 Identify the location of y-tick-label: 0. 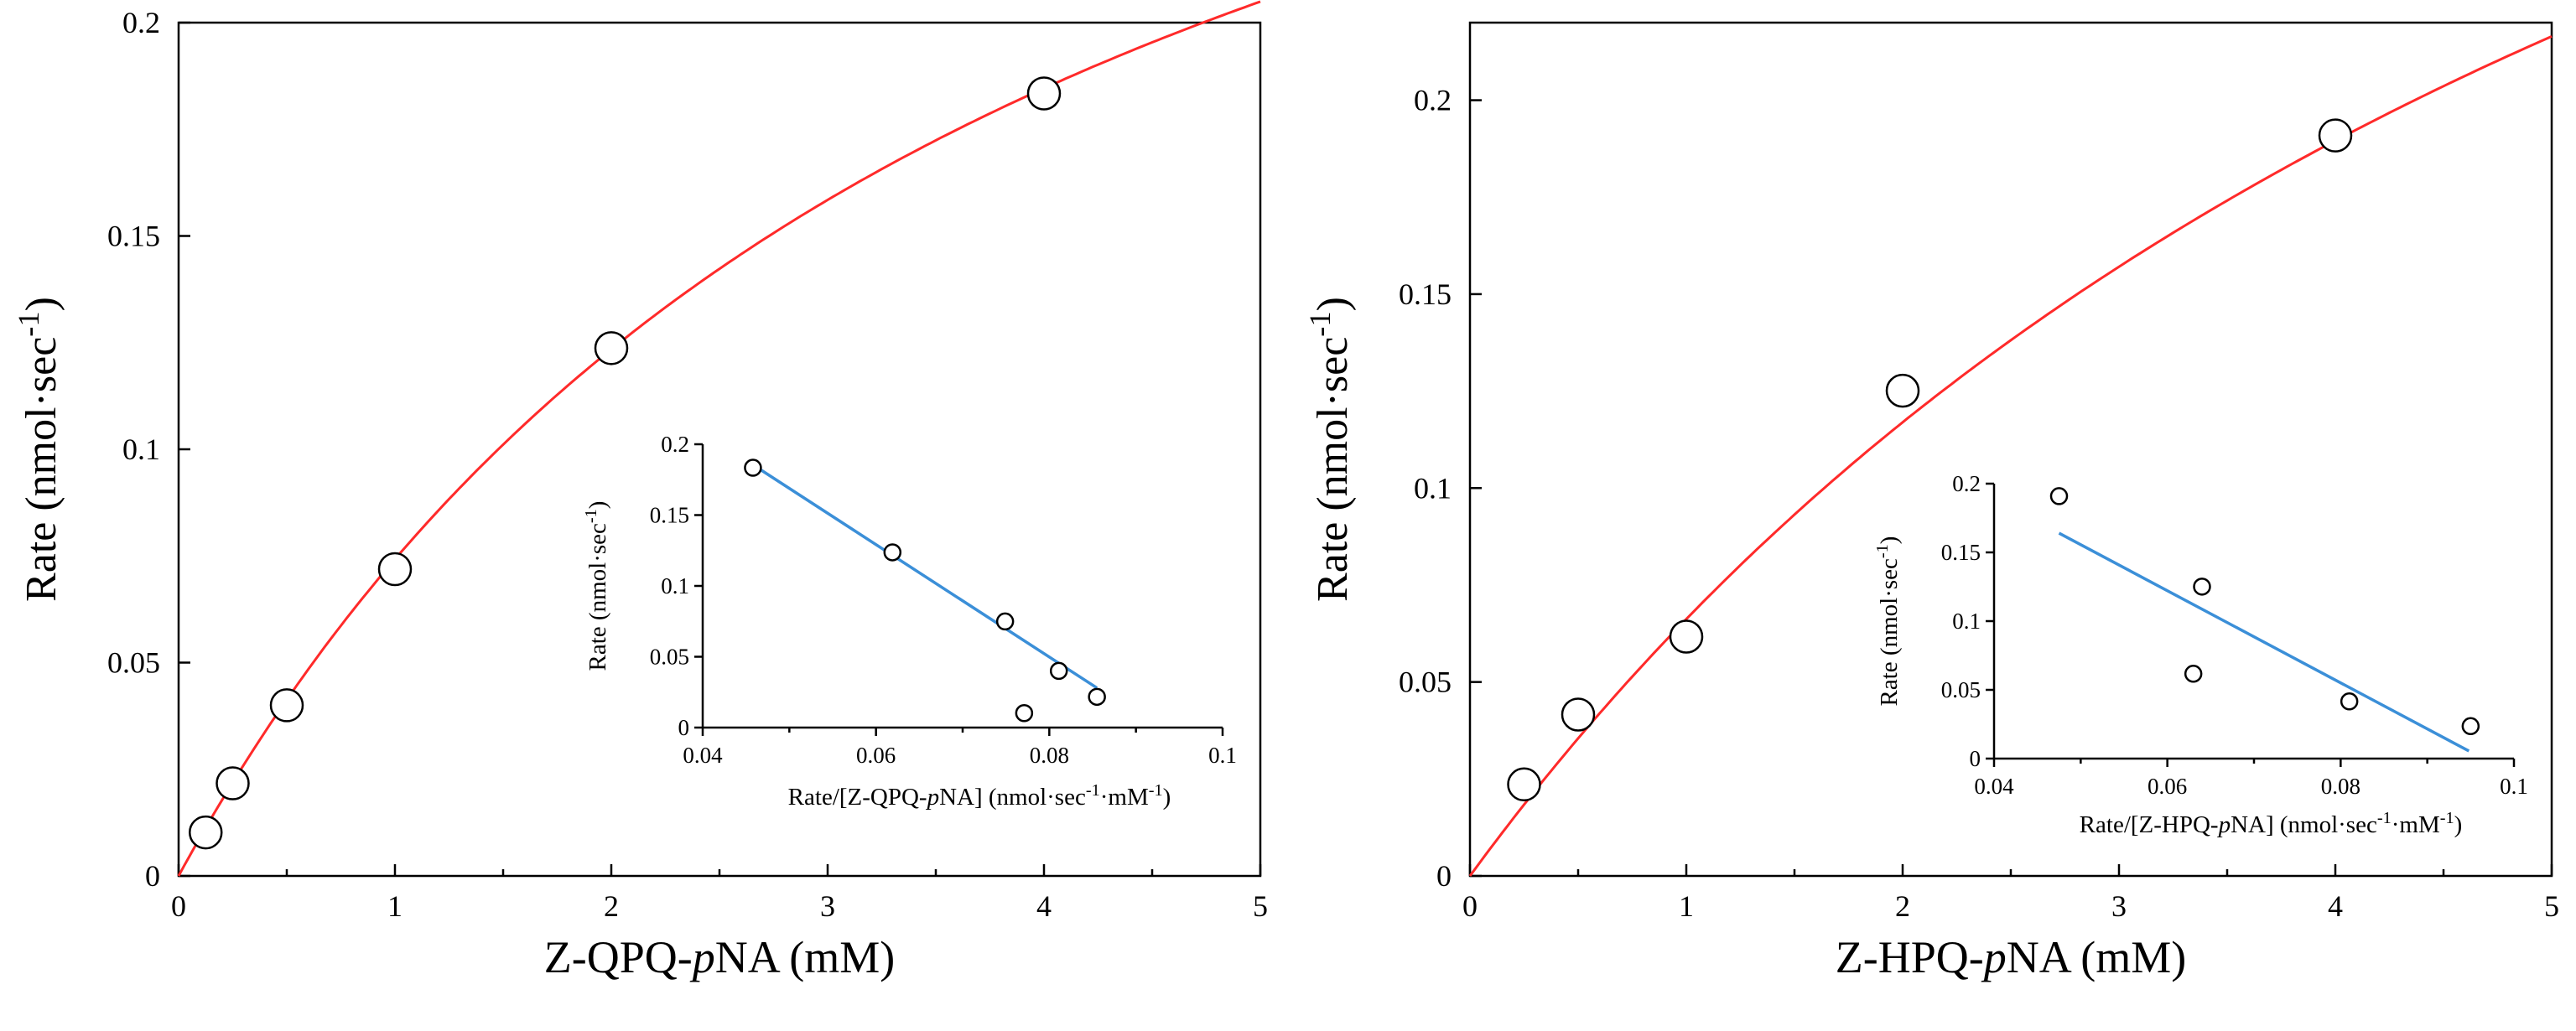
(1444, 876).